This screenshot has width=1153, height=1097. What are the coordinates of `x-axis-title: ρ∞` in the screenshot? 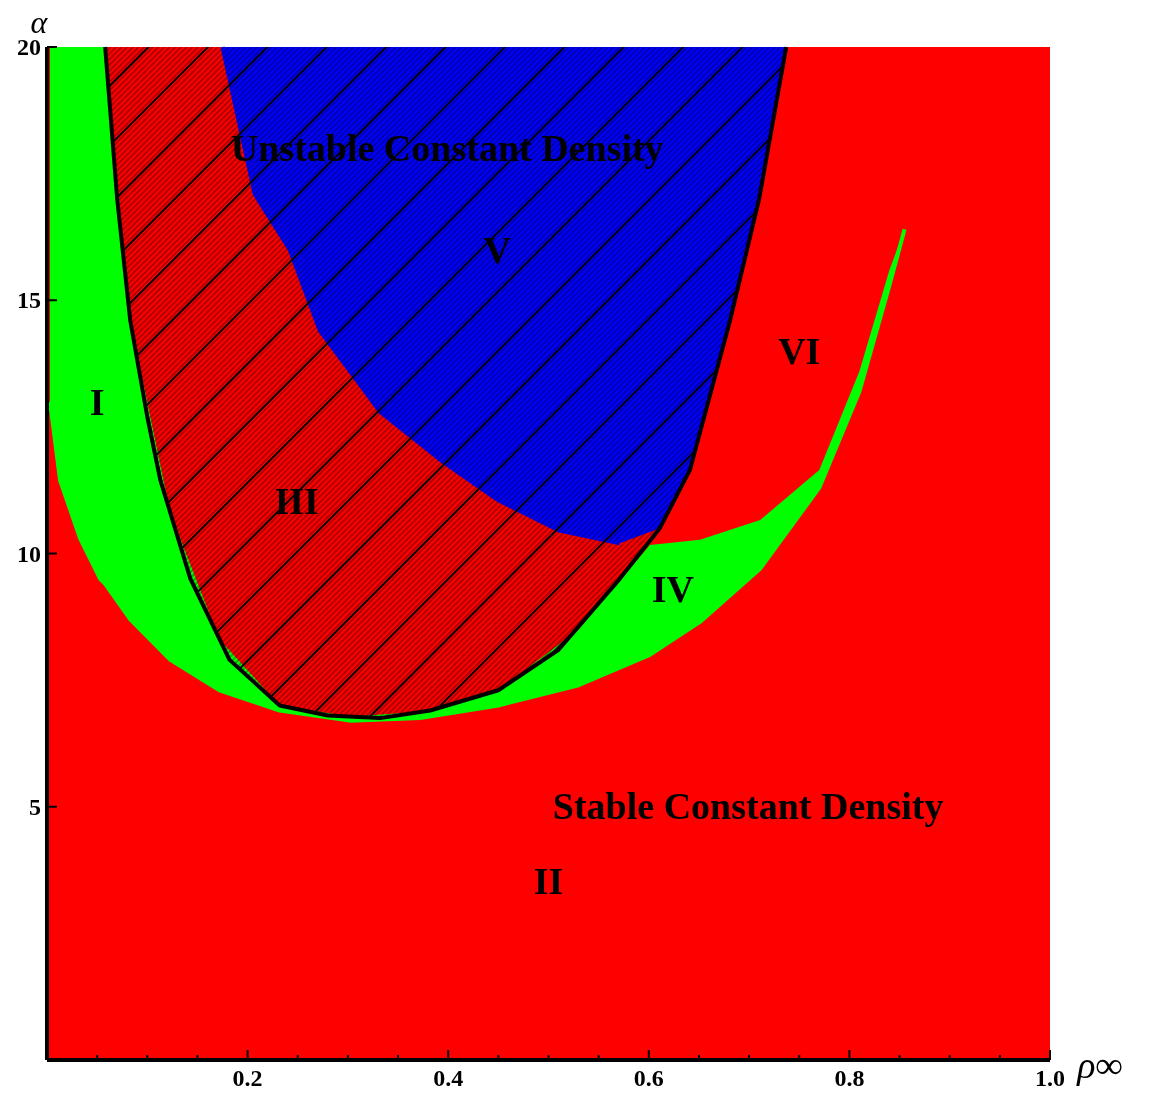 It's located at (1099, 1065).